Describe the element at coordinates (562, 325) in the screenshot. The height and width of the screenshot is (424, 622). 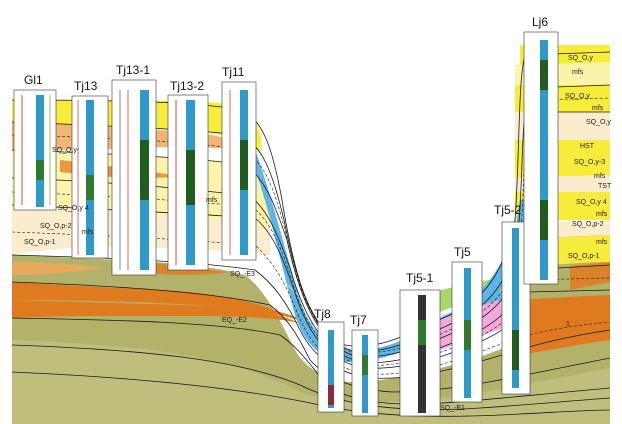
I see `orange-right-wedge` at that location.